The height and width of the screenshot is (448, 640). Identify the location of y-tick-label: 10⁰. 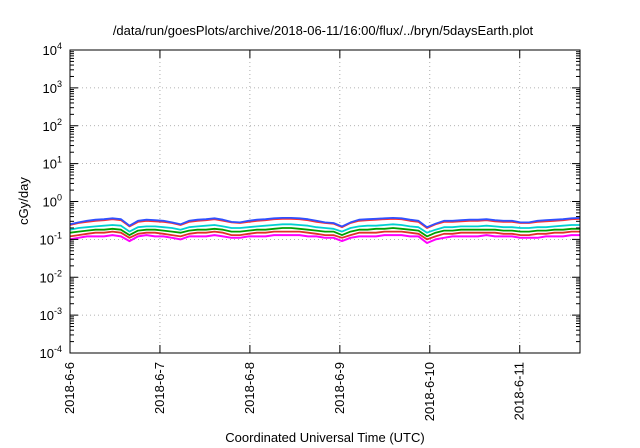
(52, 201).